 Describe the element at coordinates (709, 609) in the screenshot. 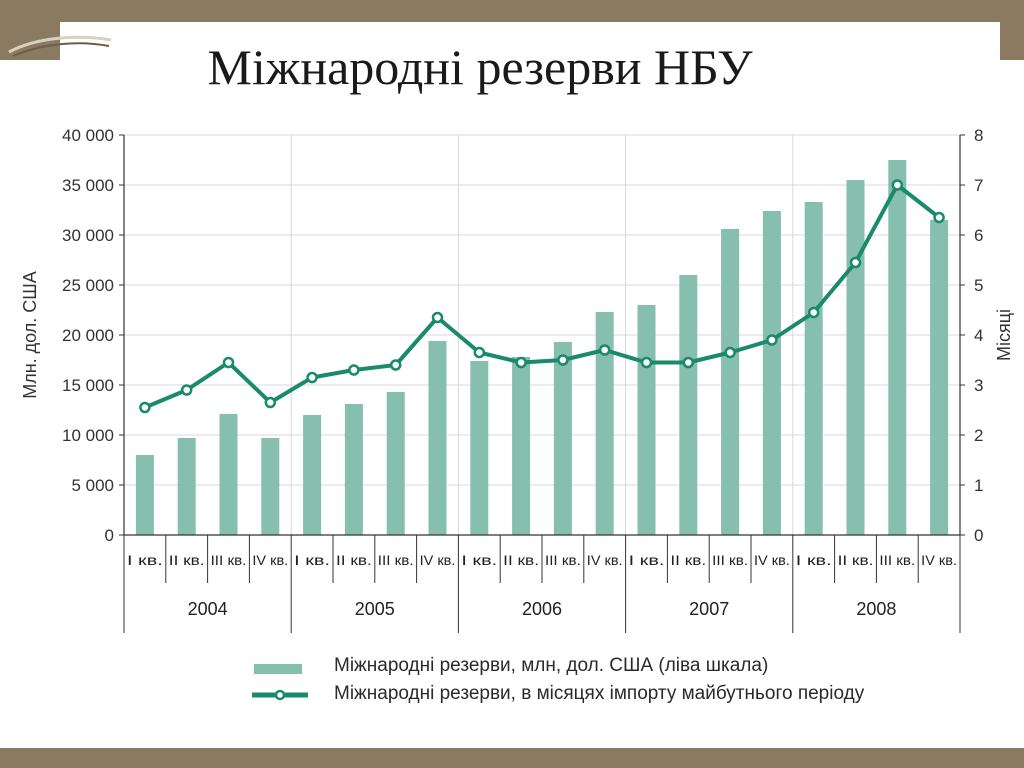

I see `year-label: 2007` at that location.